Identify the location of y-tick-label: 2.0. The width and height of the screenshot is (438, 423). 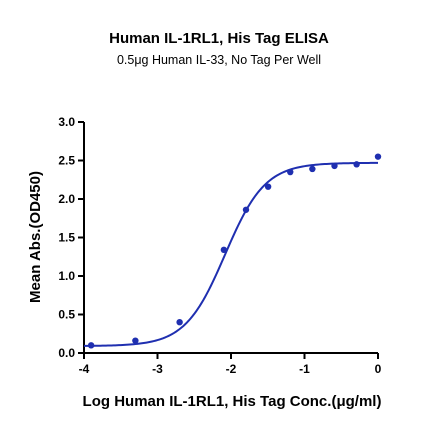
(66, 199).